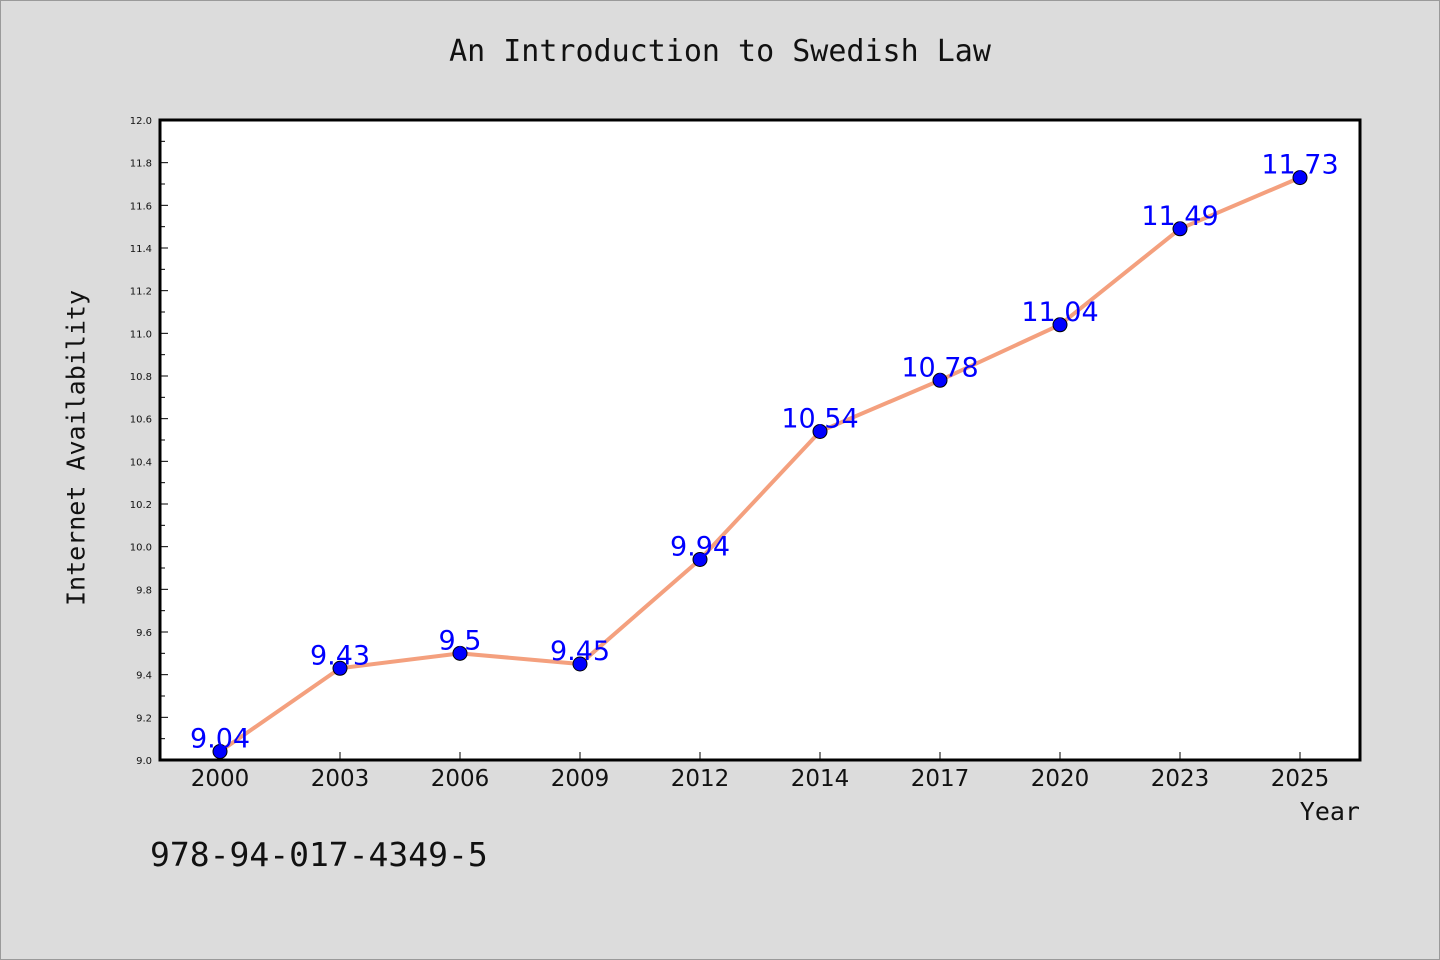 The image size is (1440, 960). What do you see at coordinates (820, 779) in the screenshot?
I see `x-tick-label: 2014` at bounding box center [820, 779].